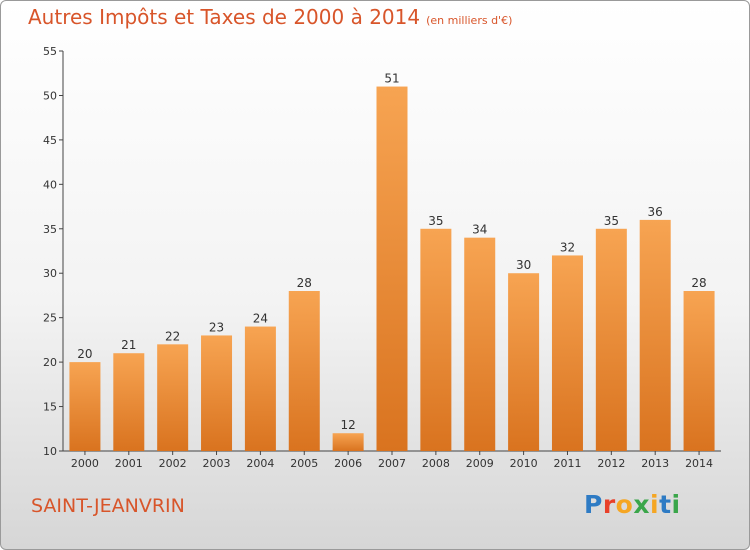 This screenshot has height=550, width=750. I want to click on x-tick-label: 2002, so click(173, 463).